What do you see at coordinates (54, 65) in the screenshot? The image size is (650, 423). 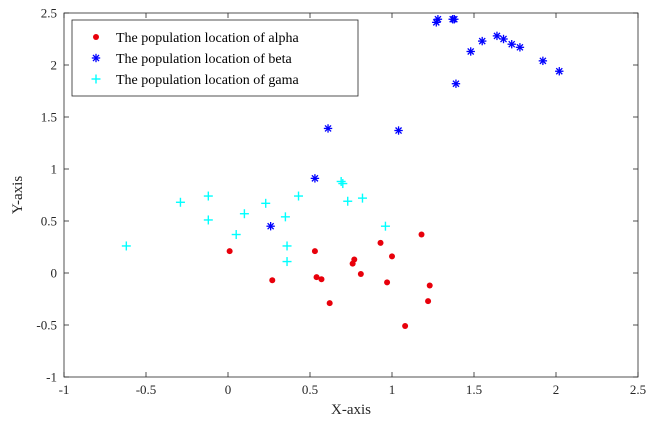 I see `y-tick-label: 2` at bounding box center [54, 65].